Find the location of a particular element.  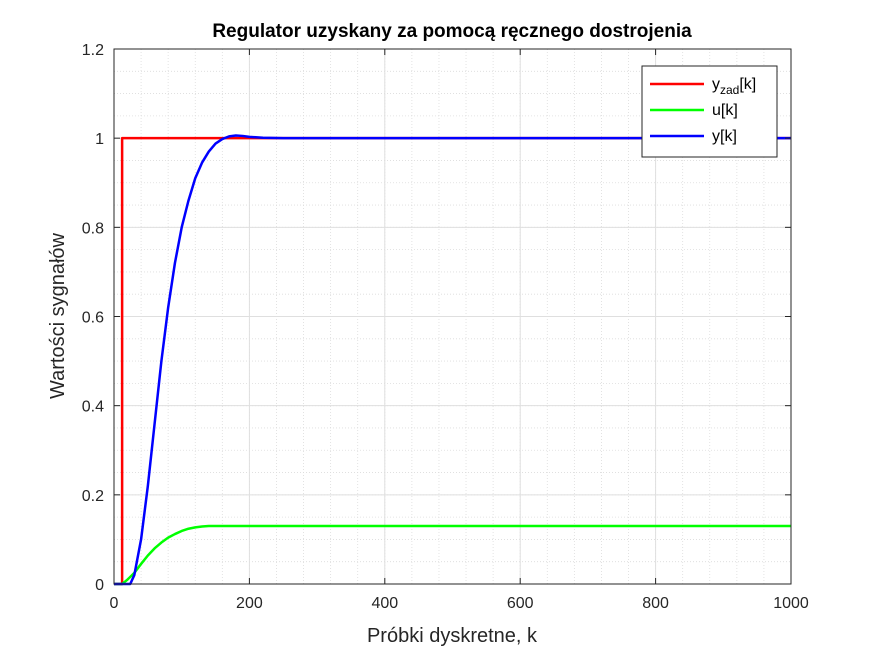

legend-box is located at coordinates (709, 111).